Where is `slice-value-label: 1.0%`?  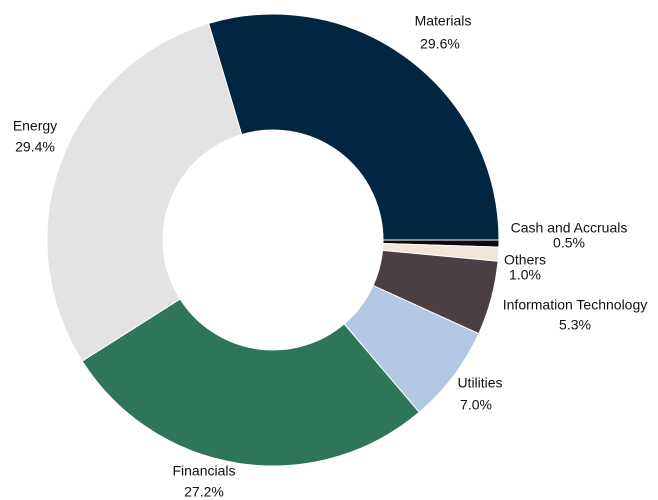 slice-value-label: 1.0% is located at coordinates (525, 275).